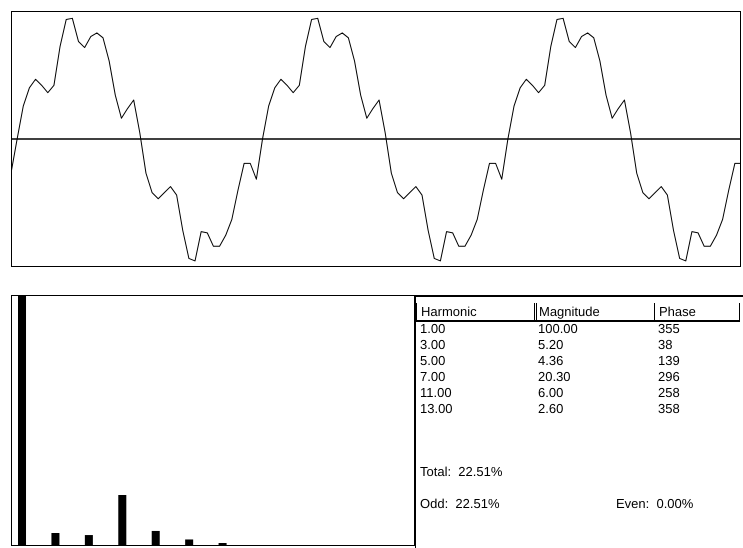 Image resolution: width=743 pixels, height=548 pixels. Describe the element at coordinates (436, 393) in the screenshot. I see `text: 11.00` at that location.